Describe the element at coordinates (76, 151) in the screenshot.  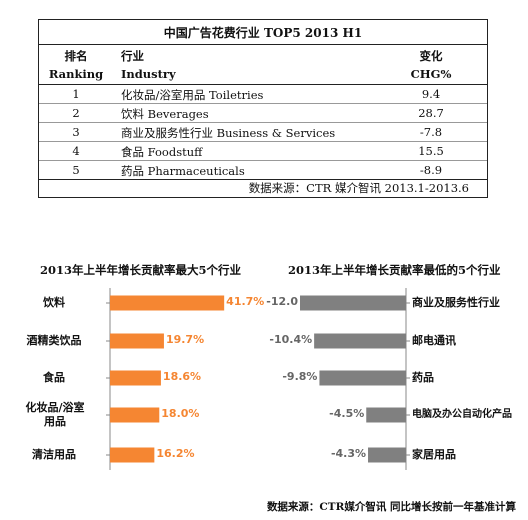
I see `table-cell-rank: 4` at that location.